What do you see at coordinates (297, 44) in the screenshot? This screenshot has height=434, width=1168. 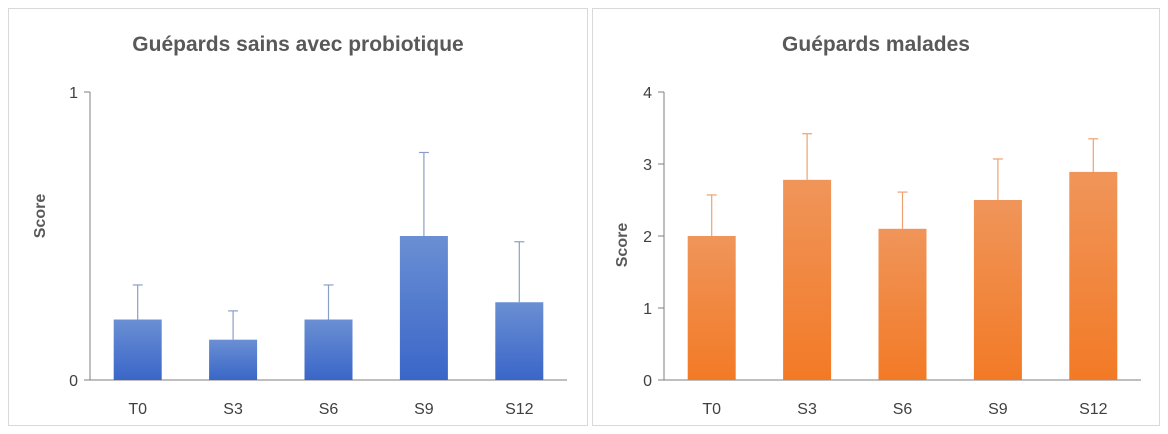 I see `chart-title: Guépards sains avec probiotique` at bounding box center [297, 44].